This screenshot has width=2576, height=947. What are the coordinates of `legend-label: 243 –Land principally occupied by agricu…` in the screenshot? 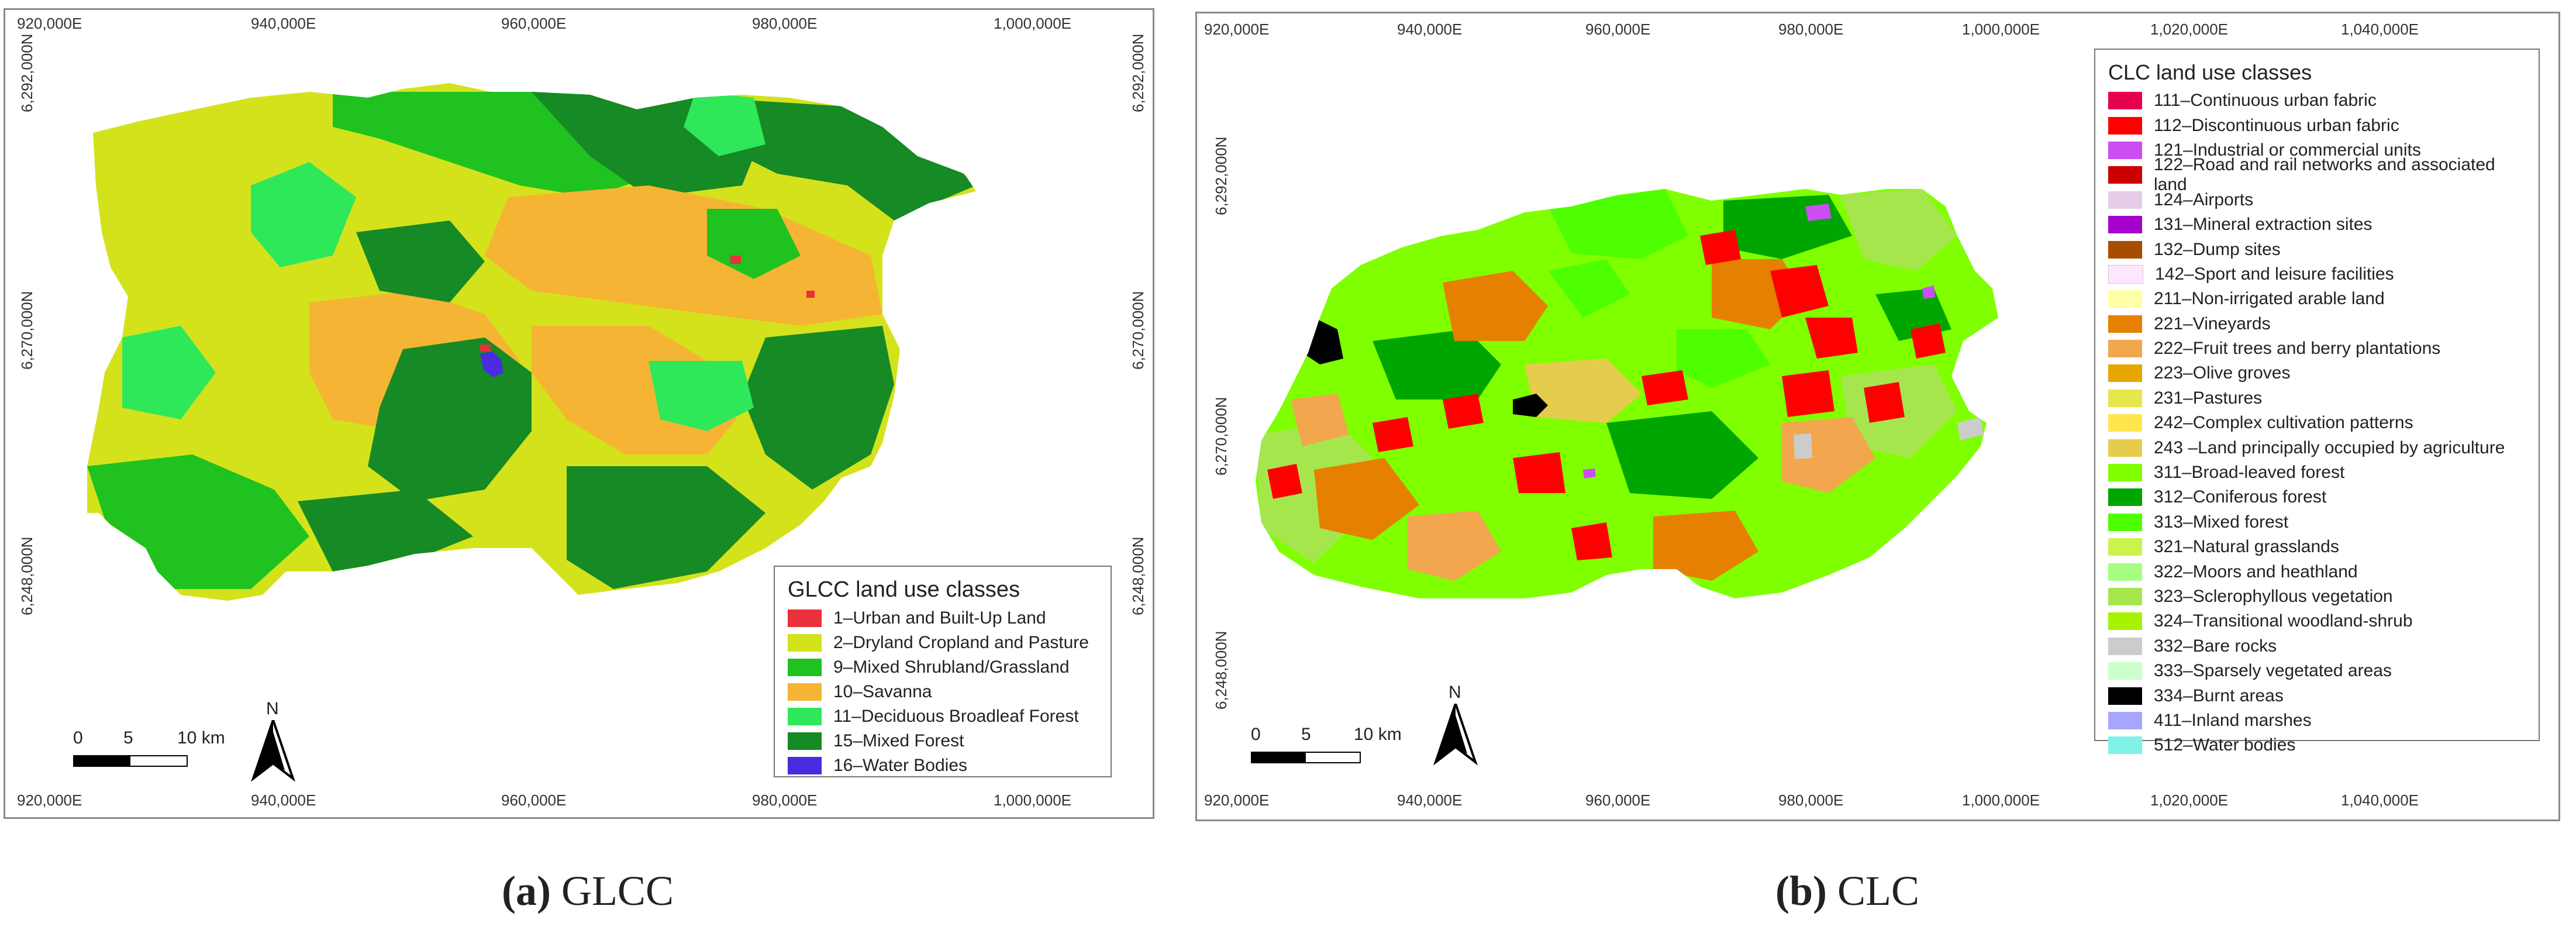 It's located at (2330, 447).